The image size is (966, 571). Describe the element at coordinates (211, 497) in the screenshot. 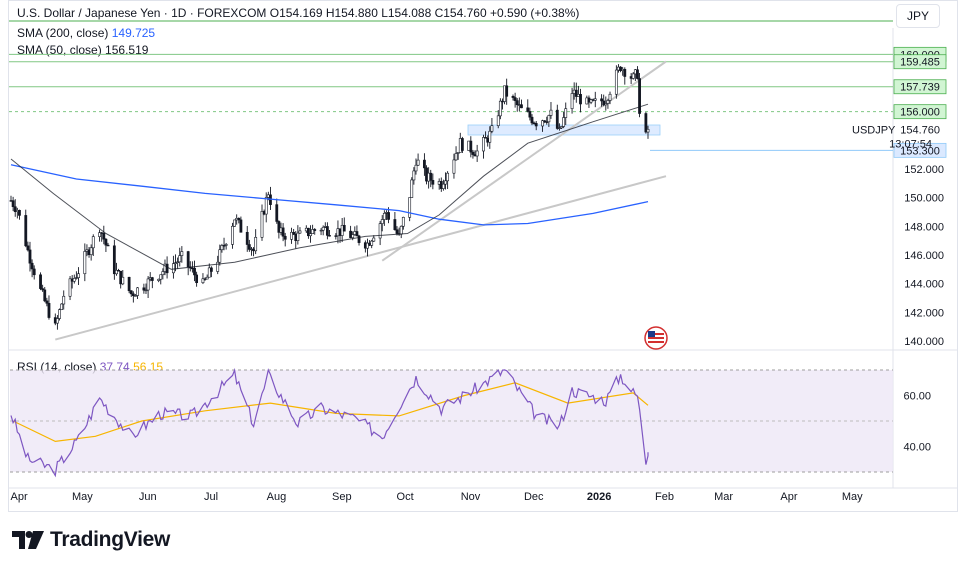

I see `time-tick-label: Jul` at that location.